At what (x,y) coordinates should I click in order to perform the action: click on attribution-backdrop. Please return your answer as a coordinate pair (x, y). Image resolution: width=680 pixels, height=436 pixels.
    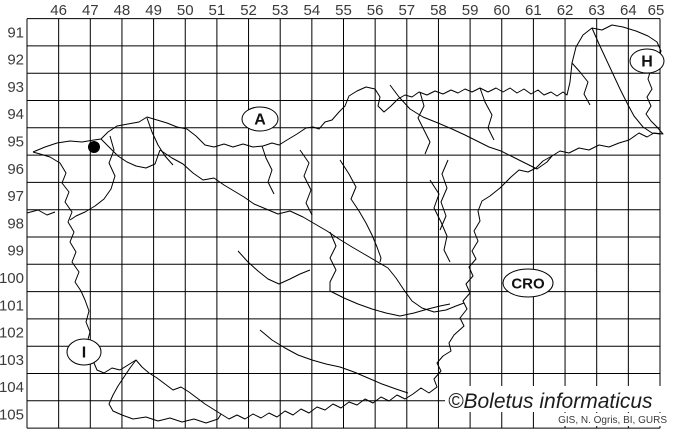
    Looking at the image, I should click on (611, 419).